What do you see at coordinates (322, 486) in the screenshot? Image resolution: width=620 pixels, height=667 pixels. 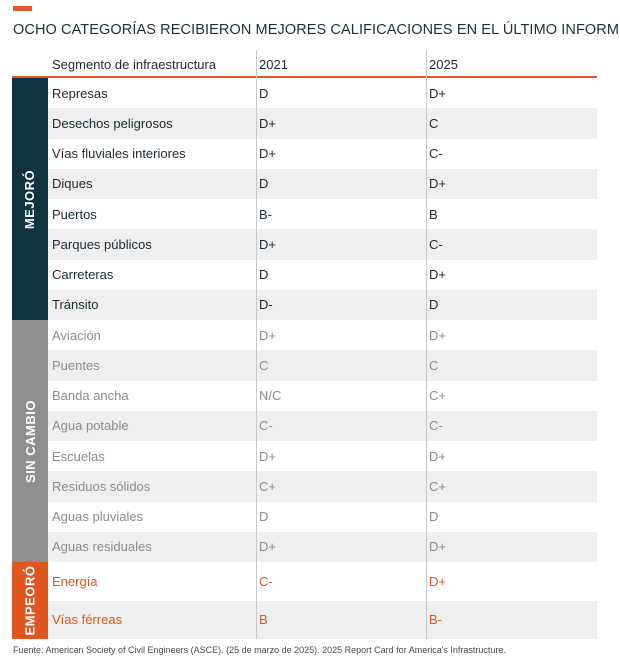 I see `table-row: Residuos sólidos C+ C+` at bounding box center [322, 486].